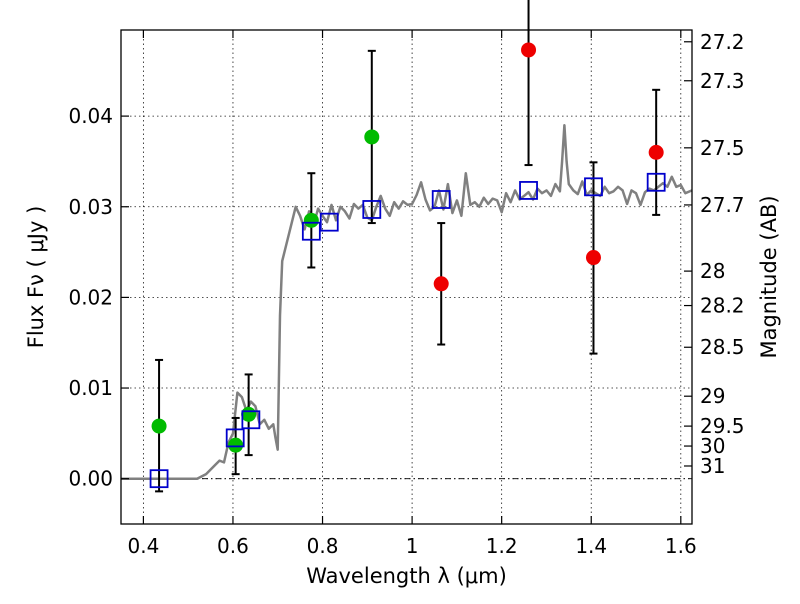 The width and height of the screenshot is (800, 604). Describe the element at coordinates (591, 546) in the screenshot. I see `x-tick-label: 1.4` at that location.